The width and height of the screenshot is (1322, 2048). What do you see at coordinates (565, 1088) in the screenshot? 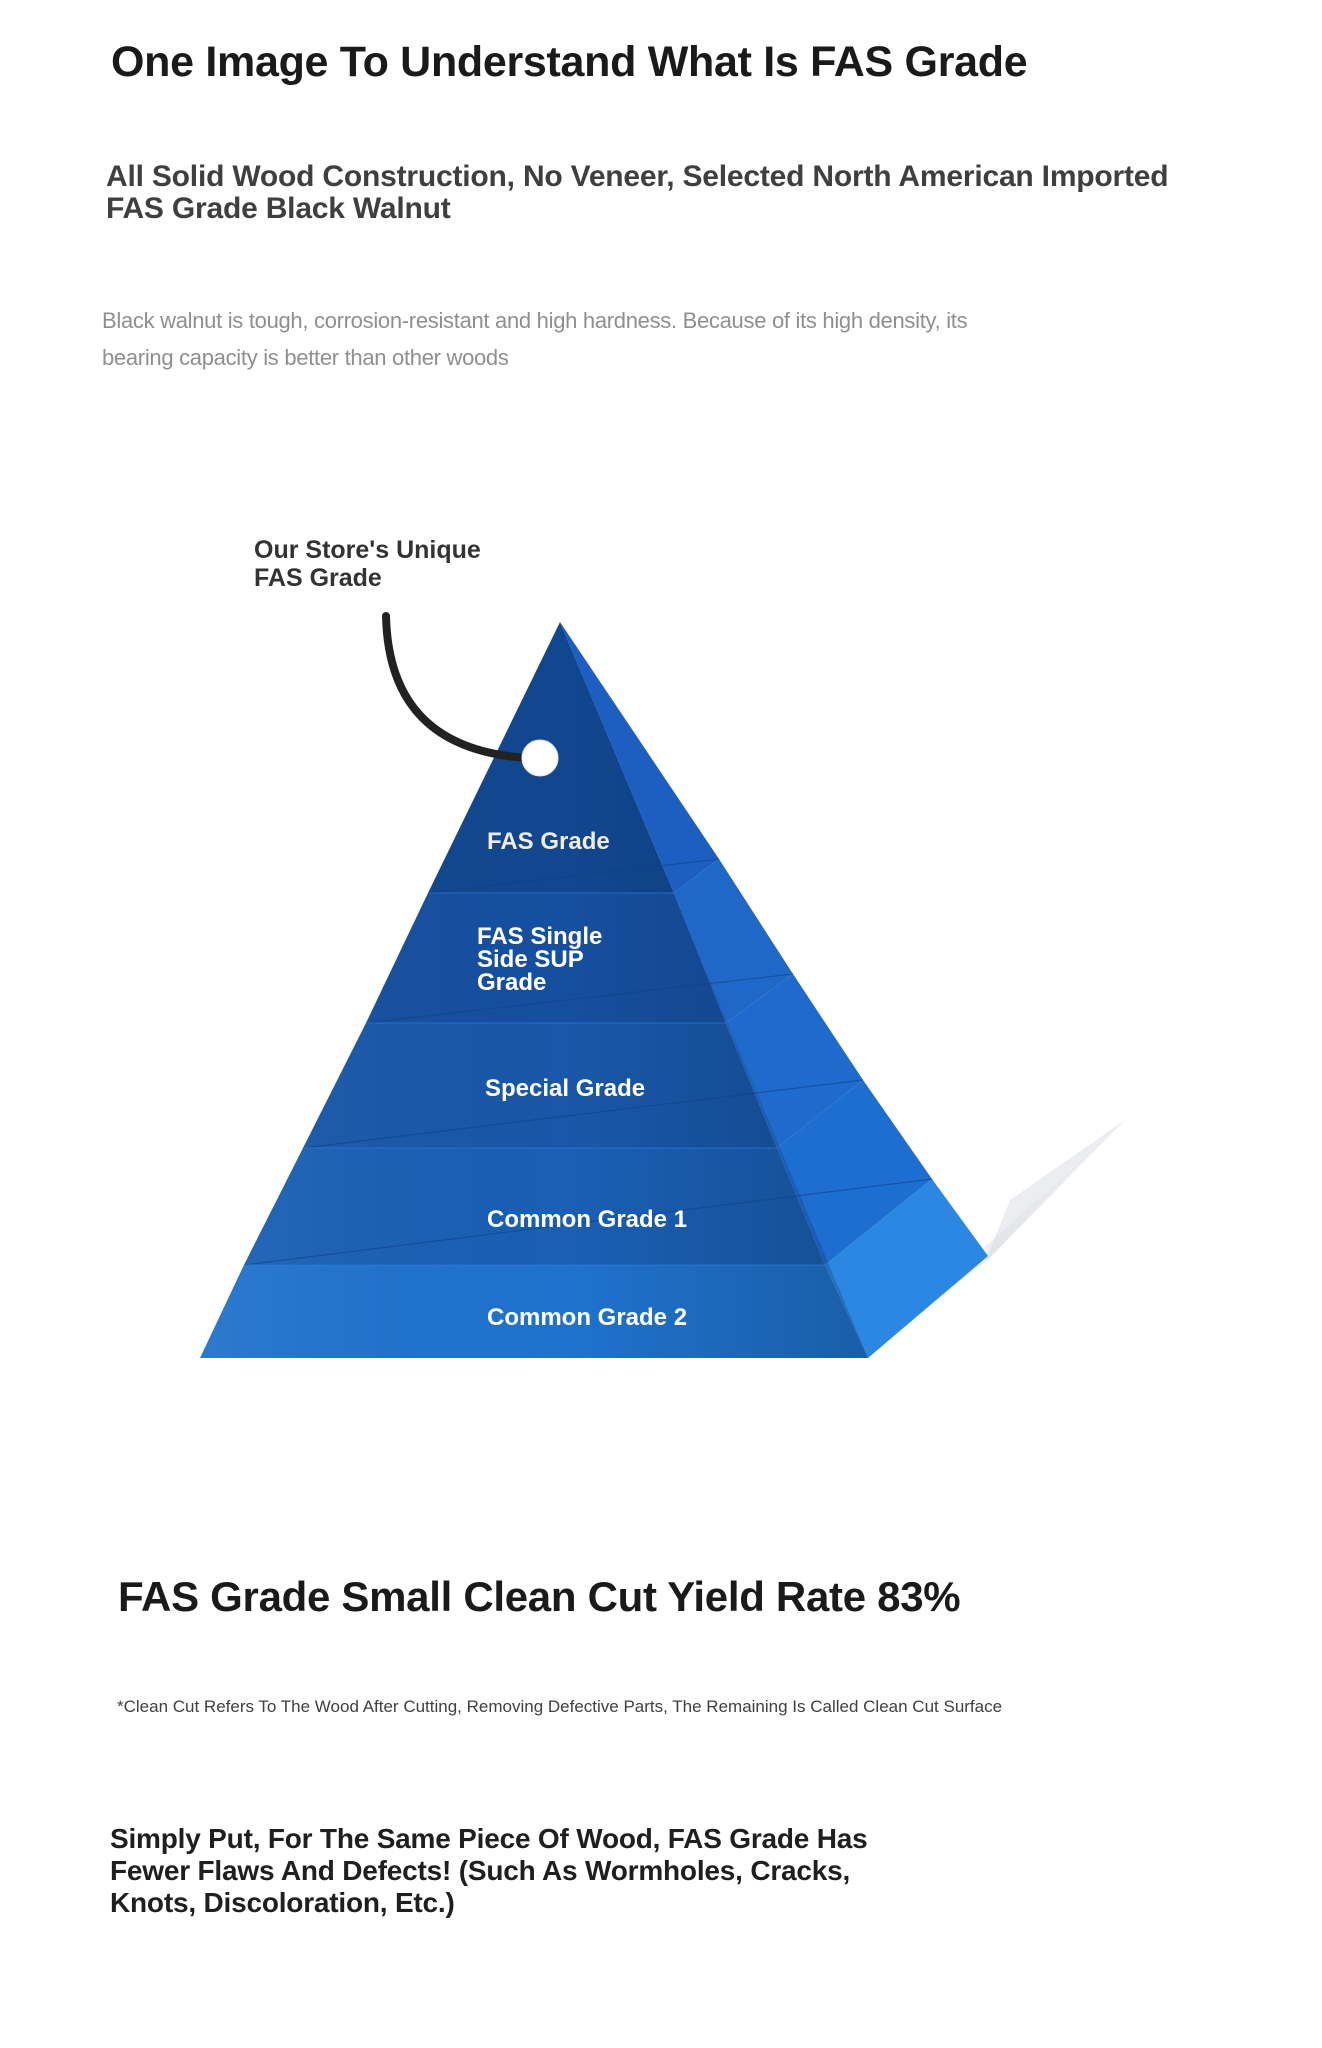
I see `tier-label-special-grade: Special Grade` at bounding box center [565, 1088].